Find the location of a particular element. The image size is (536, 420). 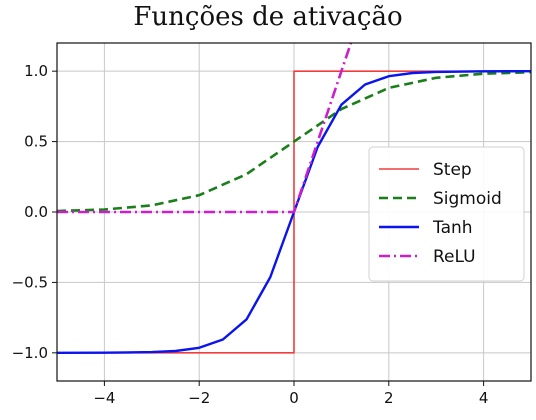

x-tick-label: 4 is located at coordinates (484, 398).